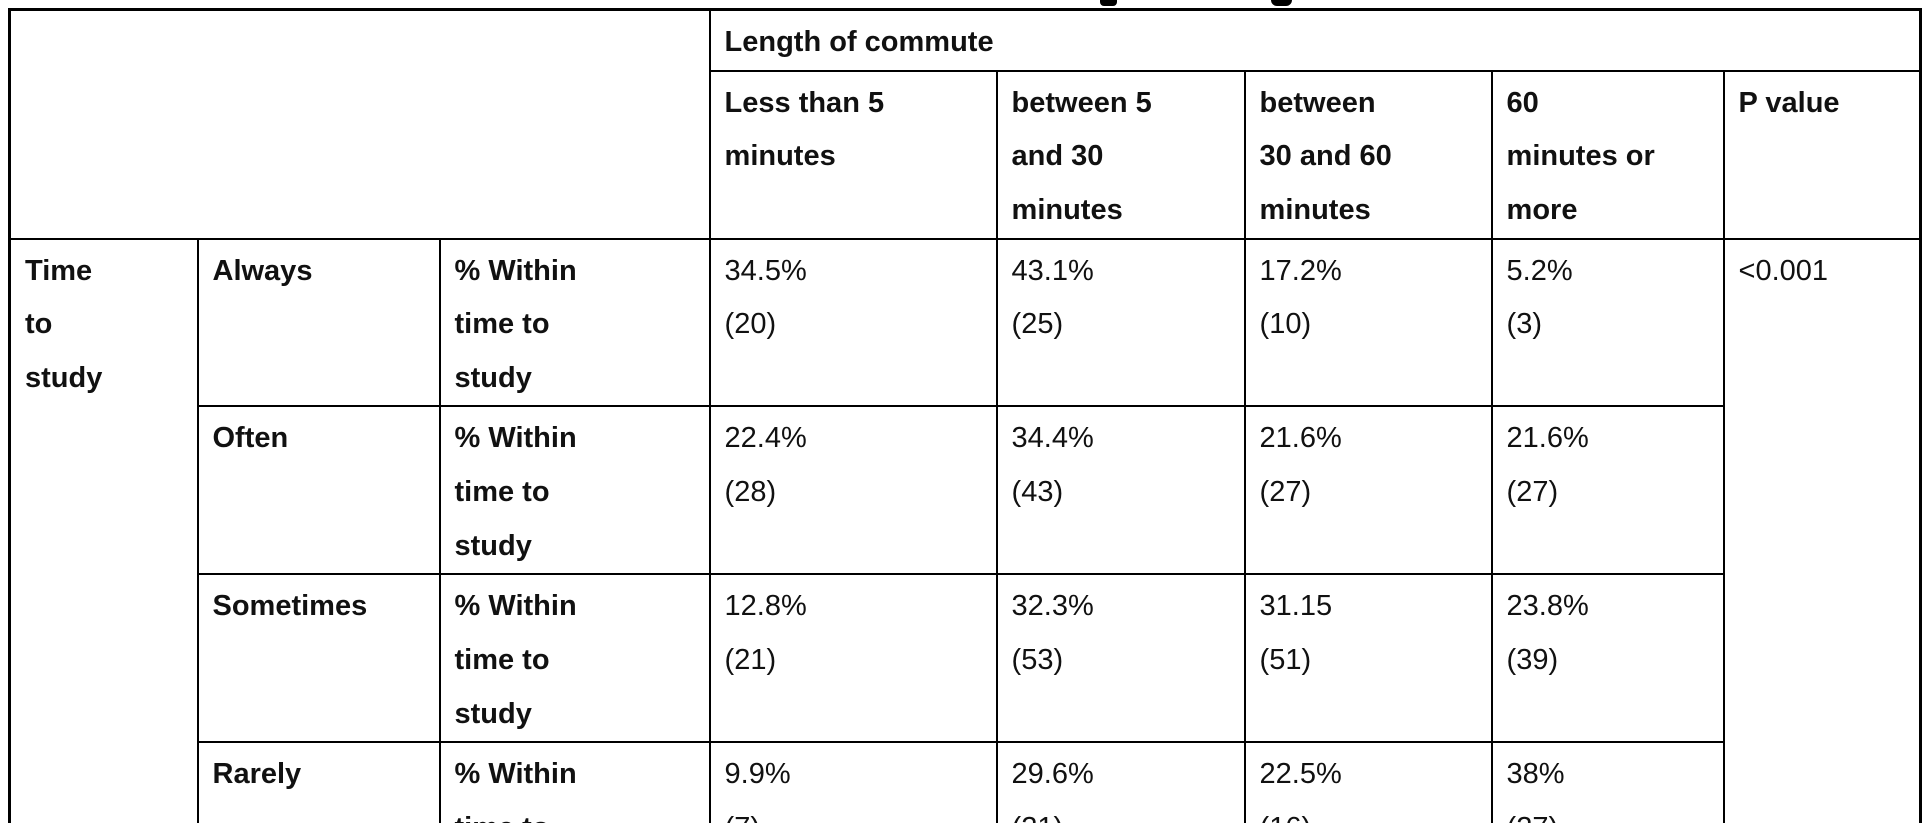 The image size is (1926, 823). Describe the element at coordinates (574, 782) in the screenshot. I see `measure-label-rarely: % Within time to study` at that location.